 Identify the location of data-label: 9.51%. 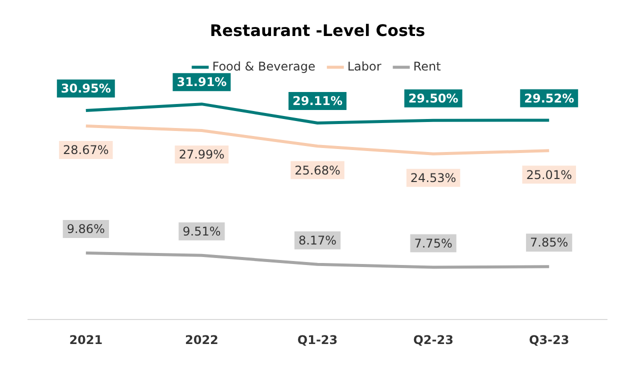
(201, 231).